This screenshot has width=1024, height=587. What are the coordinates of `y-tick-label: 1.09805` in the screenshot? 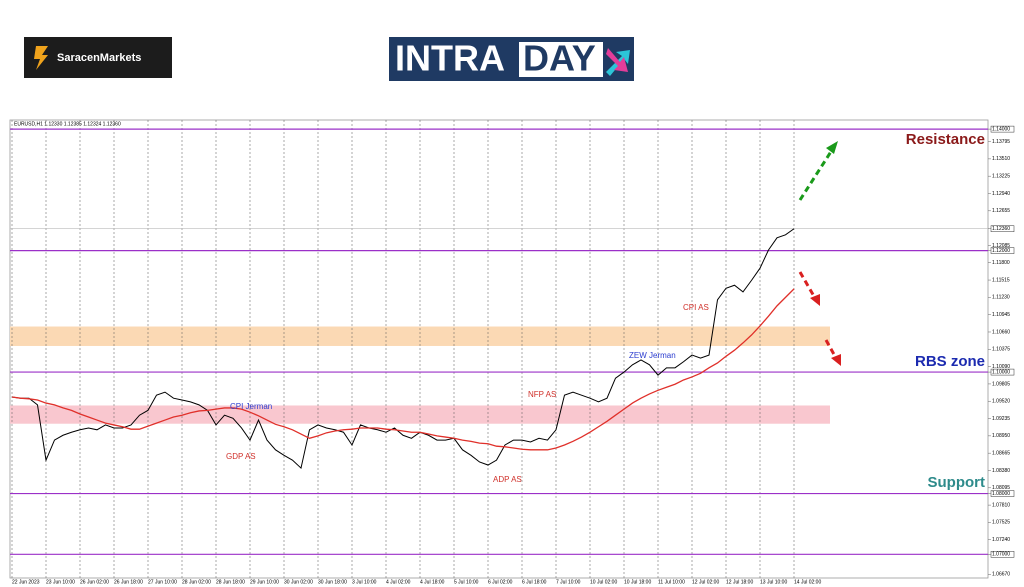 It's located at (1001, 384).